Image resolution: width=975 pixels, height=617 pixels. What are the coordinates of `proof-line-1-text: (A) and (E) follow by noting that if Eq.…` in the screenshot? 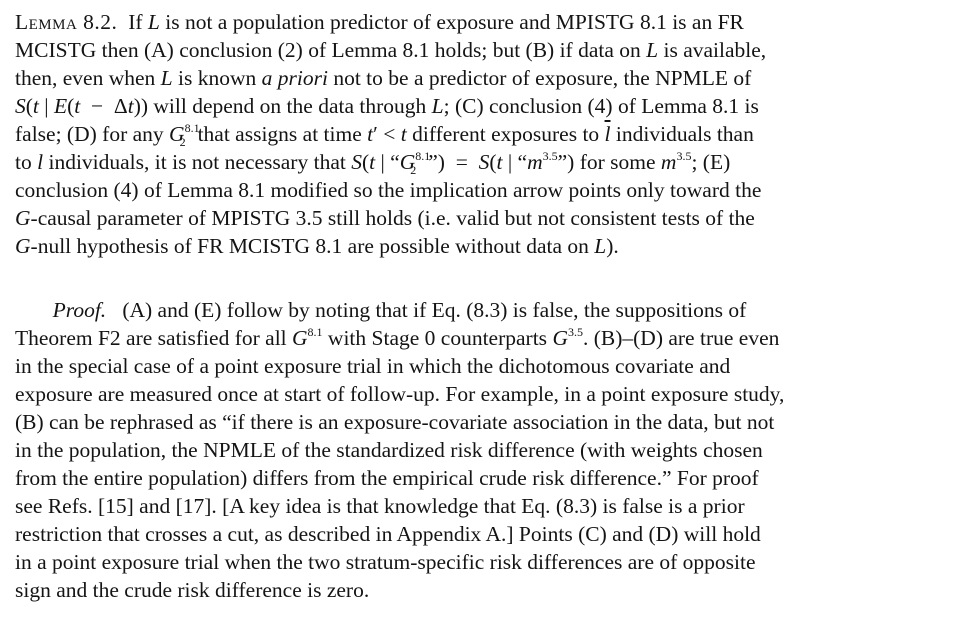 It's located at (434, 310).